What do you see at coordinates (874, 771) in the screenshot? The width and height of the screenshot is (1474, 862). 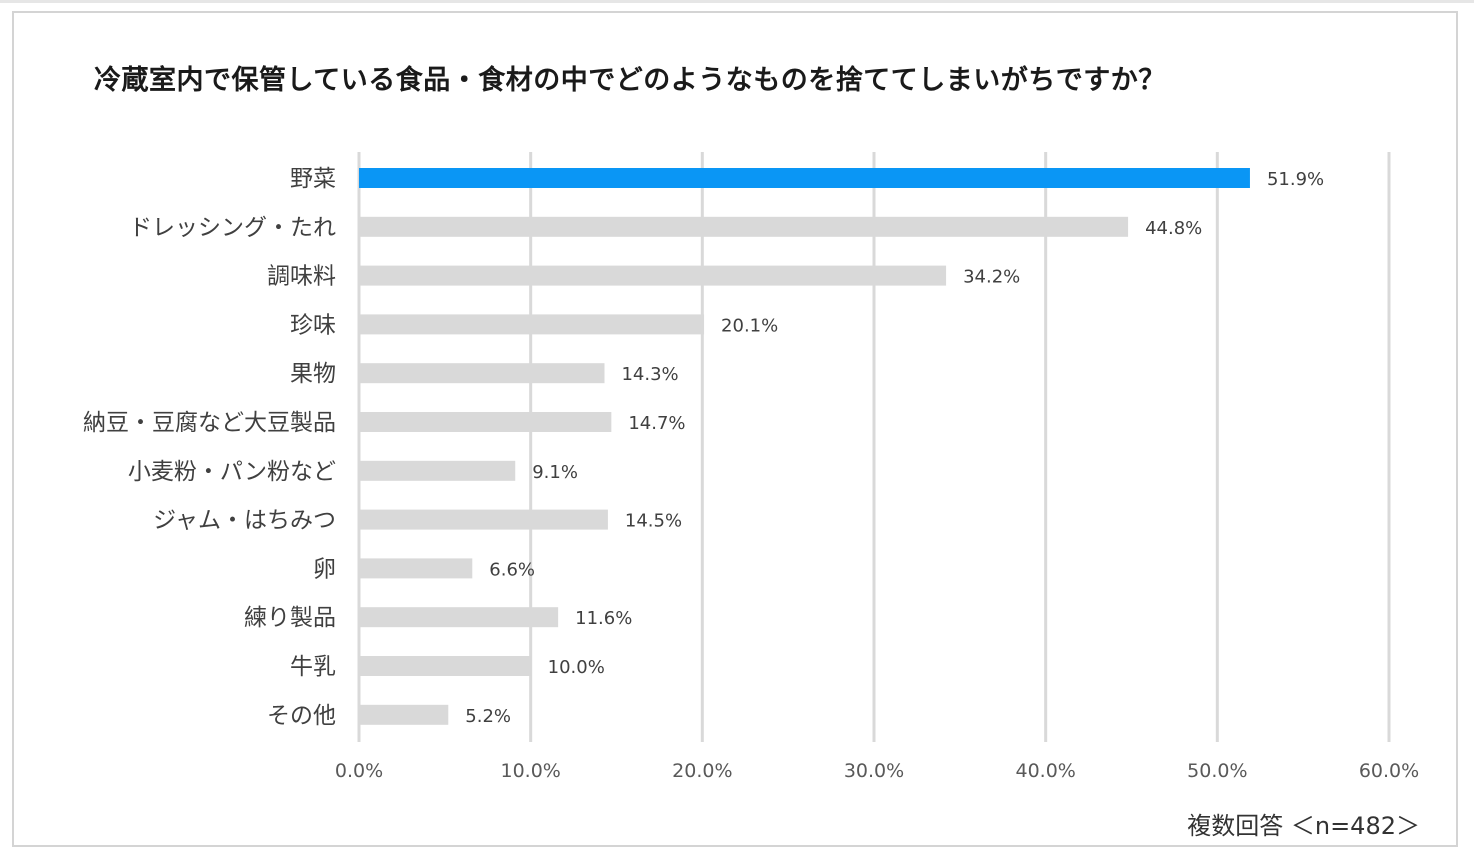 I see `x-tick-label: 30.0%` at bounding box center [874, 771].